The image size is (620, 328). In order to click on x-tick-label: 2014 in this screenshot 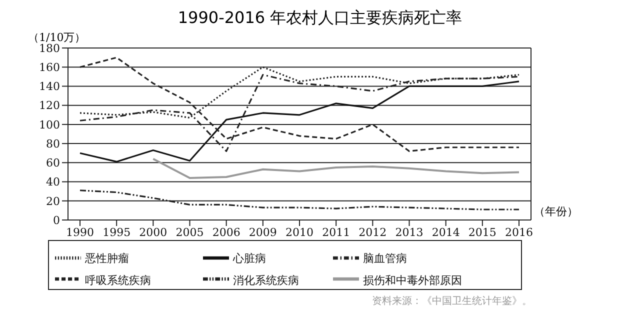, I will do `click(446, 232)`.